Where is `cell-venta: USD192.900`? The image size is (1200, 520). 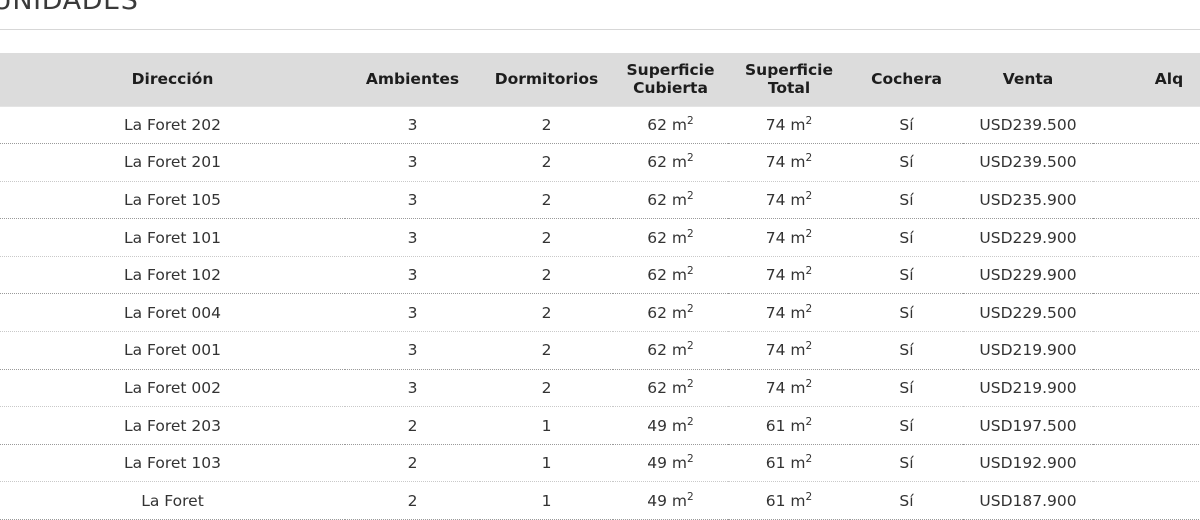
cell-venta: USD192.900 is located at coordinates (1028, 463).